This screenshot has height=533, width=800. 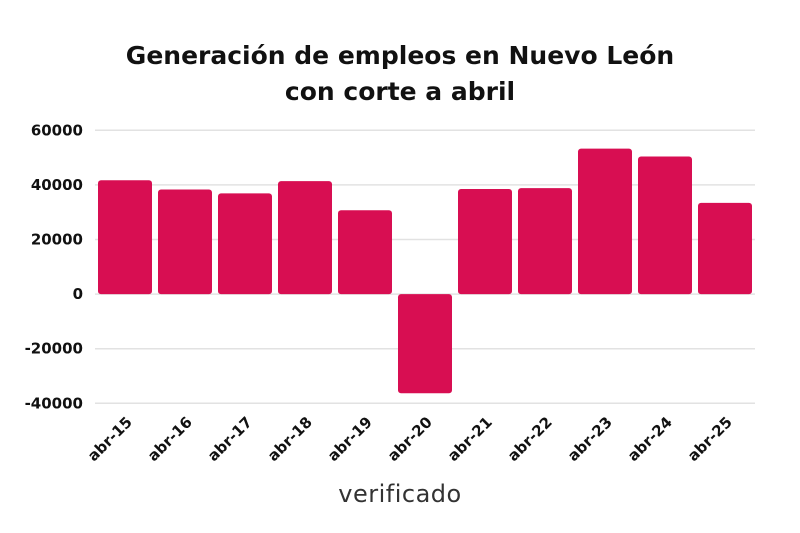 I want to click on x-tick-label: abr-19, so click(x=350, y=439).